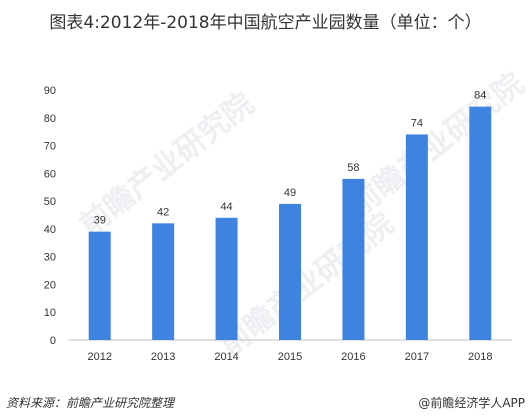  I want to click on y-tick-label: 90, so click(50, 91).